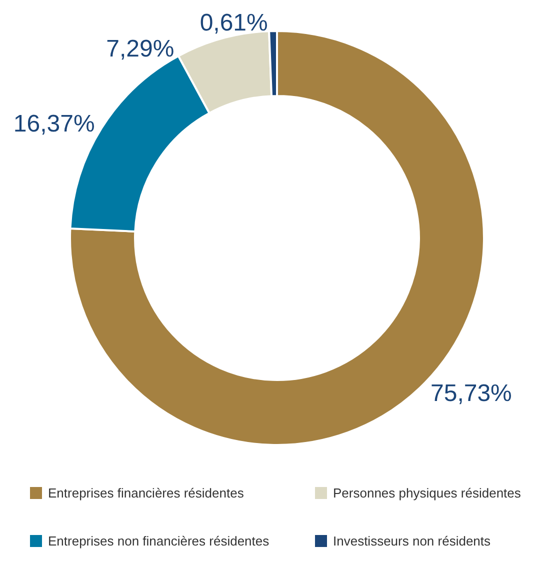 The height and width of the screenshot is (562, 541). I want to click on legend-label: Entreprises financières résidentes, so click(146, 493).